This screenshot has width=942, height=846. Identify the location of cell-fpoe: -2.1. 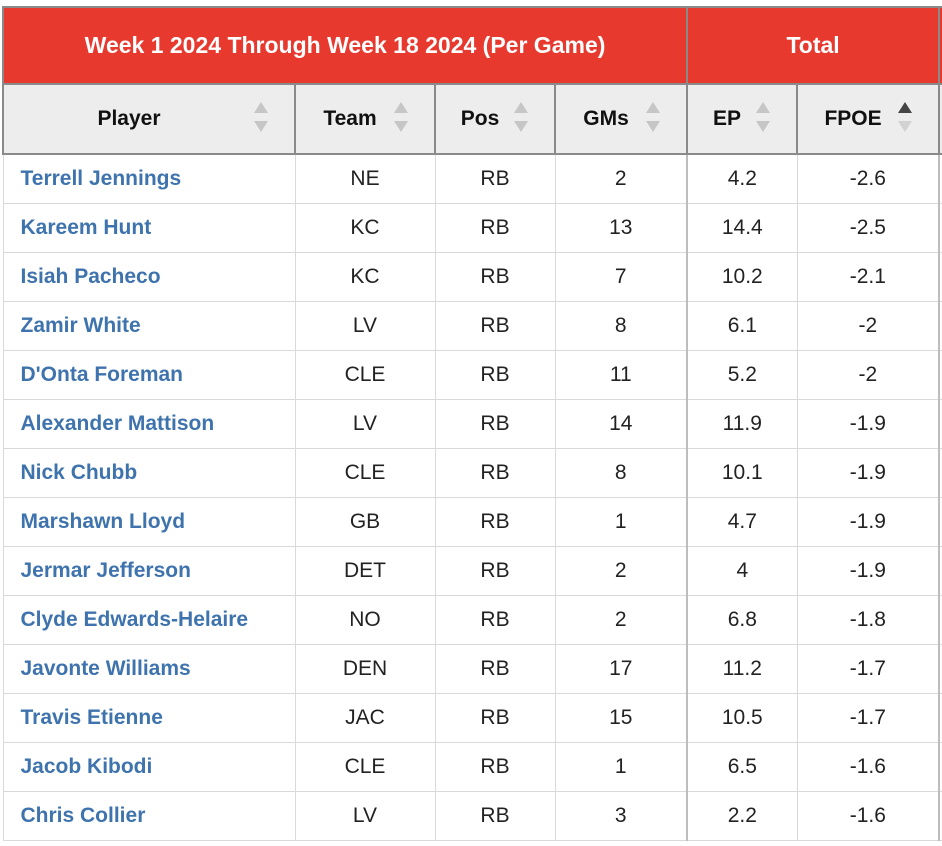
(868, 277).